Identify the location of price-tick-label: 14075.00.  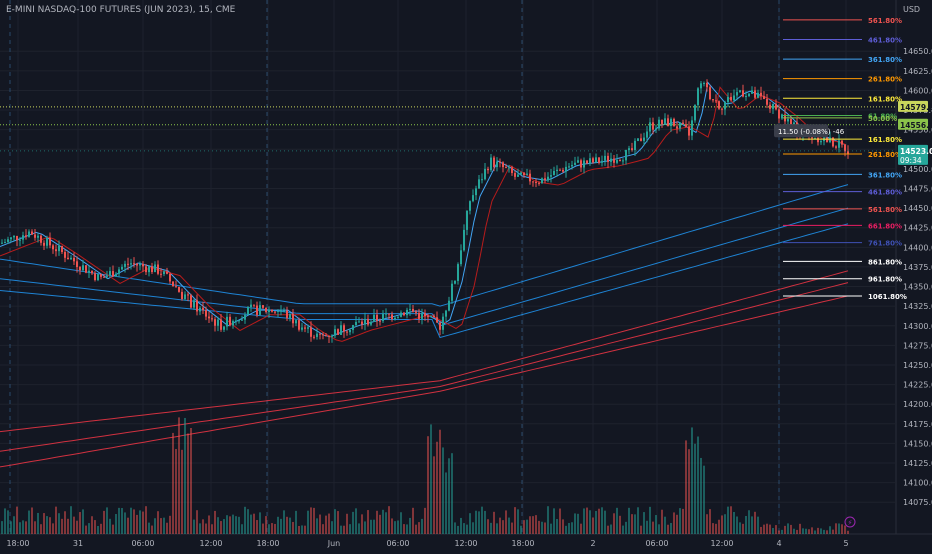
(917, 502).